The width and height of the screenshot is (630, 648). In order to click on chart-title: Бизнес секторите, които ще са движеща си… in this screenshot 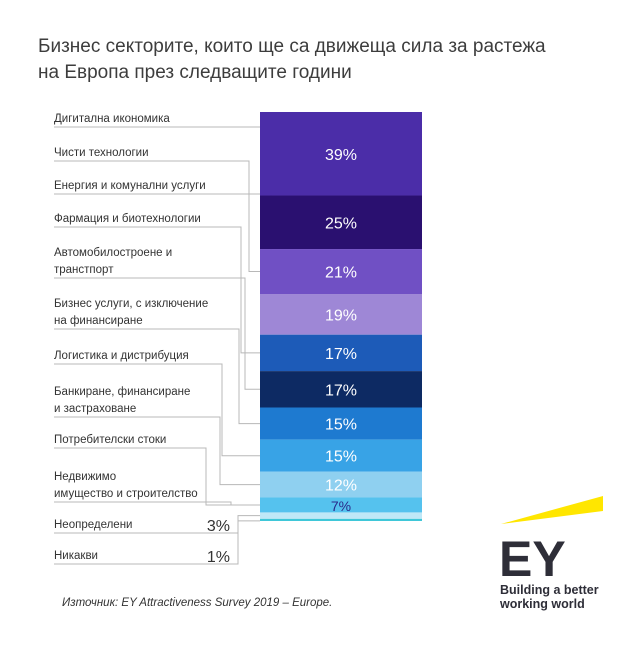, I will do `click(298, 60)`.